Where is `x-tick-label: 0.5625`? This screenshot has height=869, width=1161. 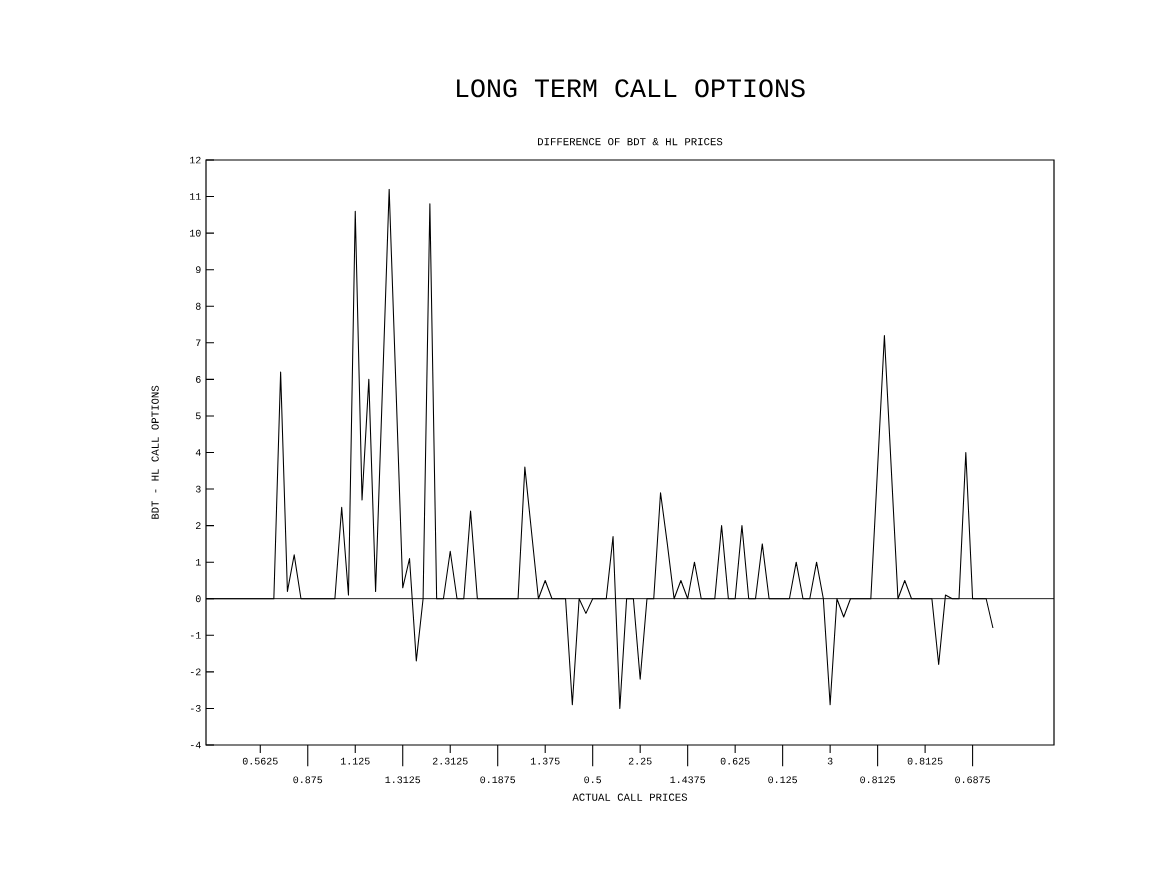
x-tick-label: 0.5625 is located at coordinates (260, 761).